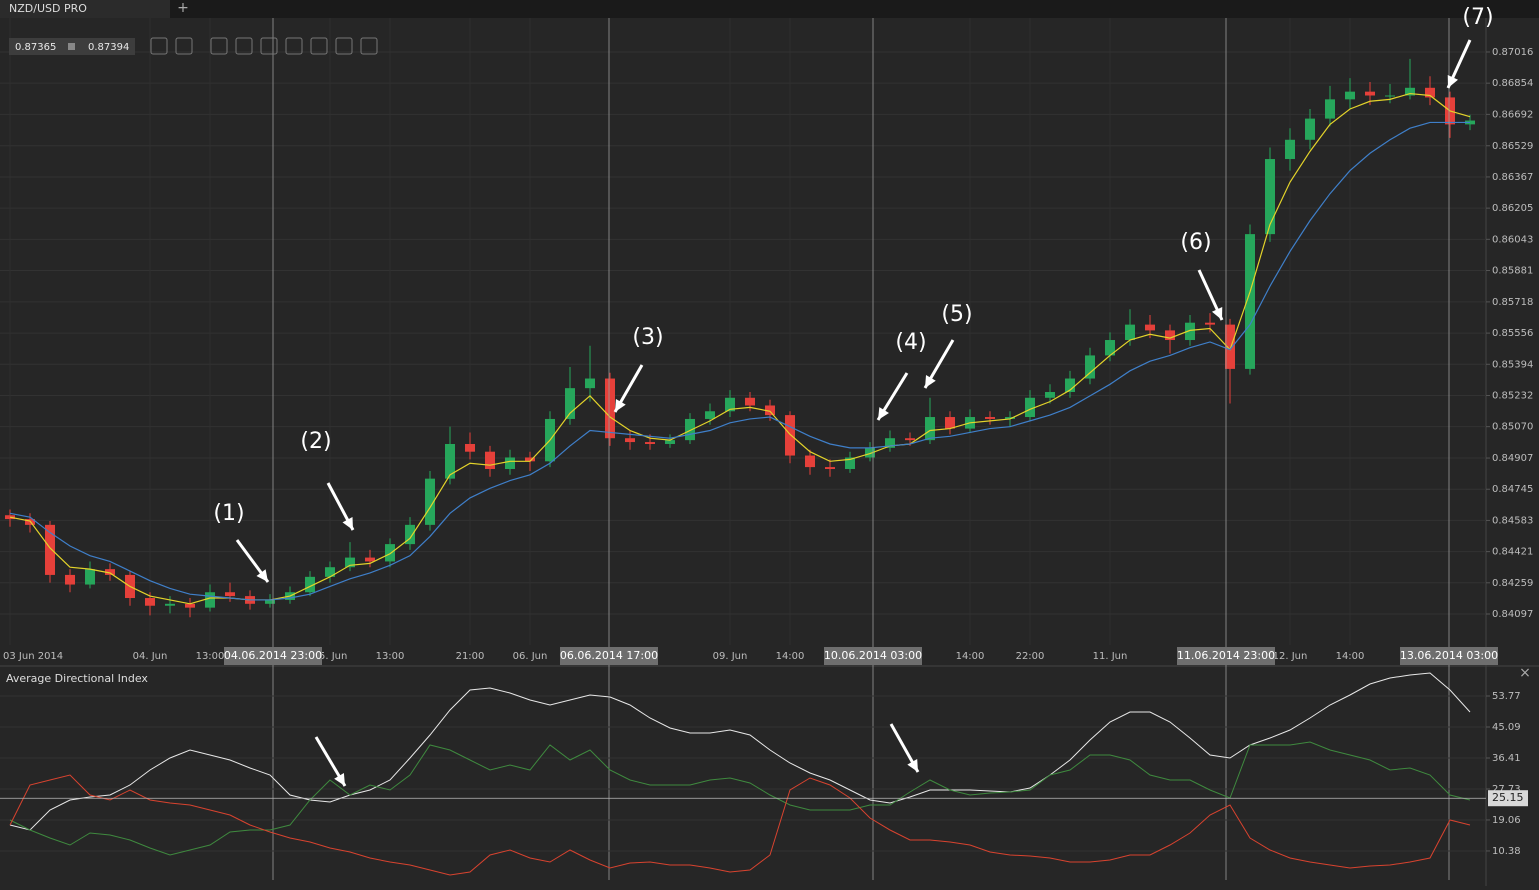  Describe the element at coordinates (269, 46) in the screenshot. I see `indicators` at that location.